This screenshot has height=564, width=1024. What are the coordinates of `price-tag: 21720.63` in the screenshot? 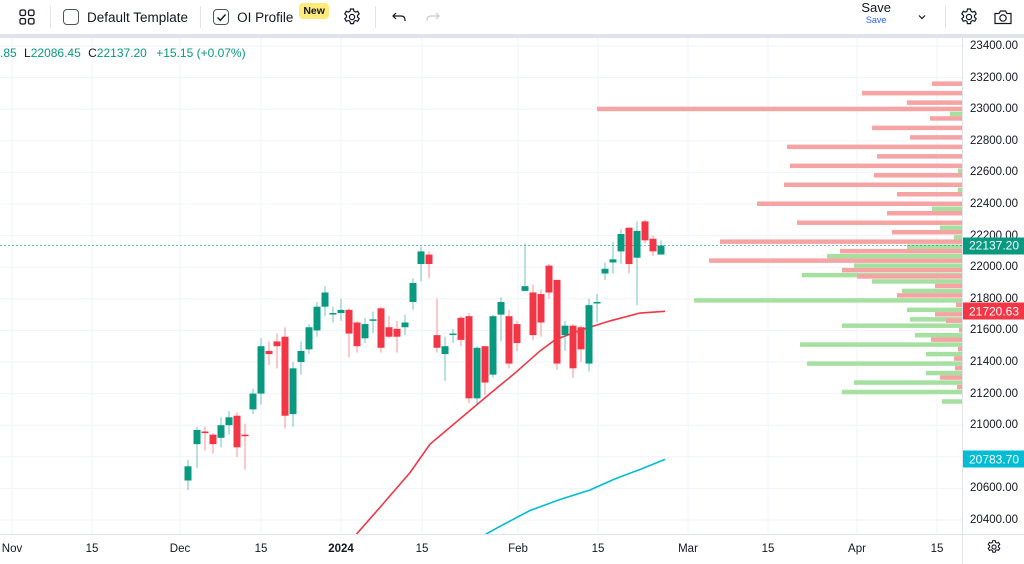 It's located at (993, 311).